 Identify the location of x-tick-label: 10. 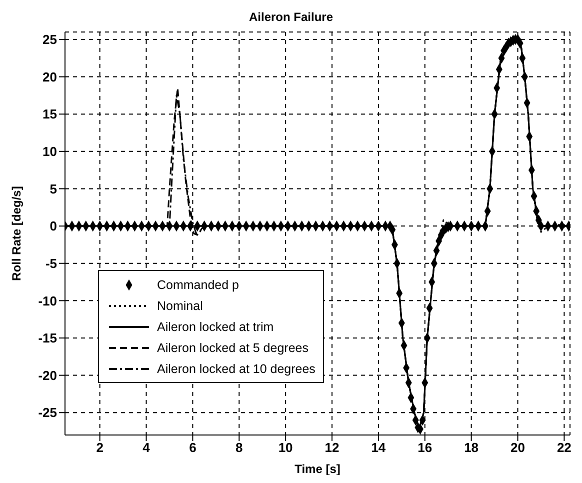
(285, 448).